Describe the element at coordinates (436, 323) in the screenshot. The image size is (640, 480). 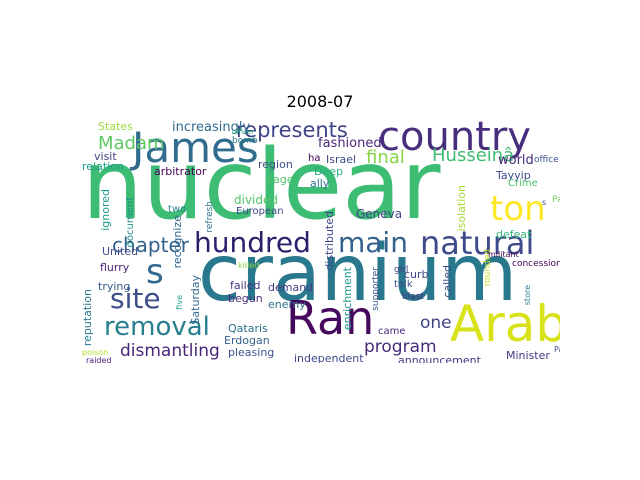
I see `word-20: one` at that location.